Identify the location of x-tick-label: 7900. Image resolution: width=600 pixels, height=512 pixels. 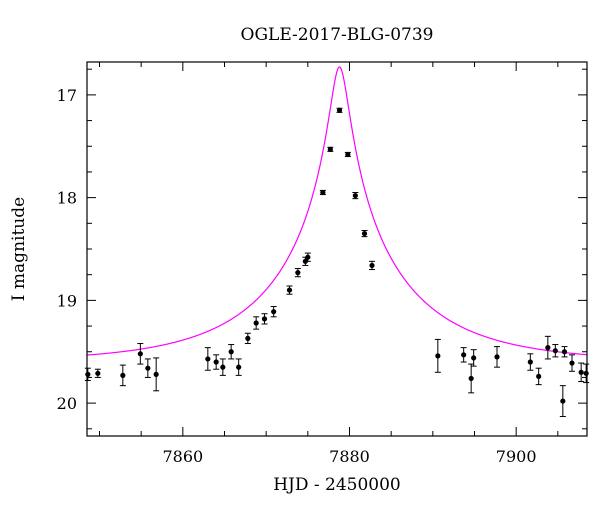
(516, 456).